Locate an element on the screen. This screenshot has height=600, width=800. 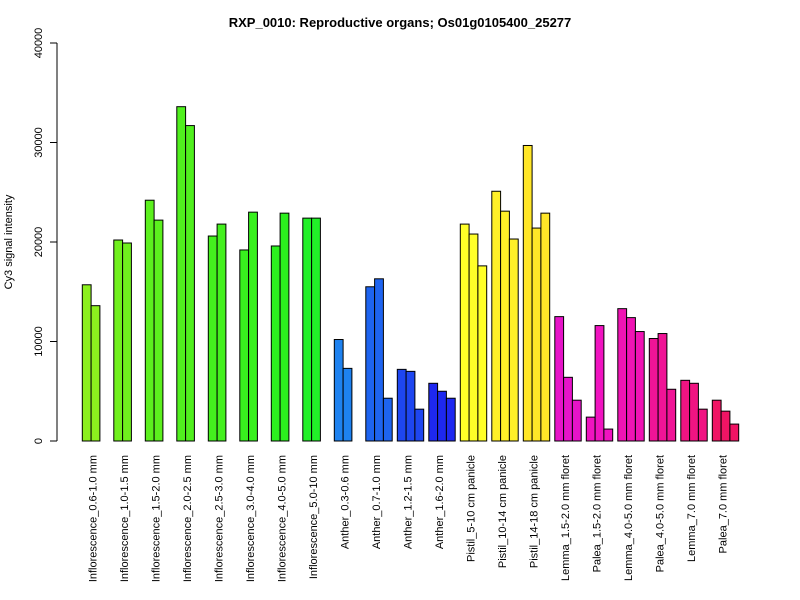
y-axis-label: Cy3 signal intensity is located at coordinates (9, 241).